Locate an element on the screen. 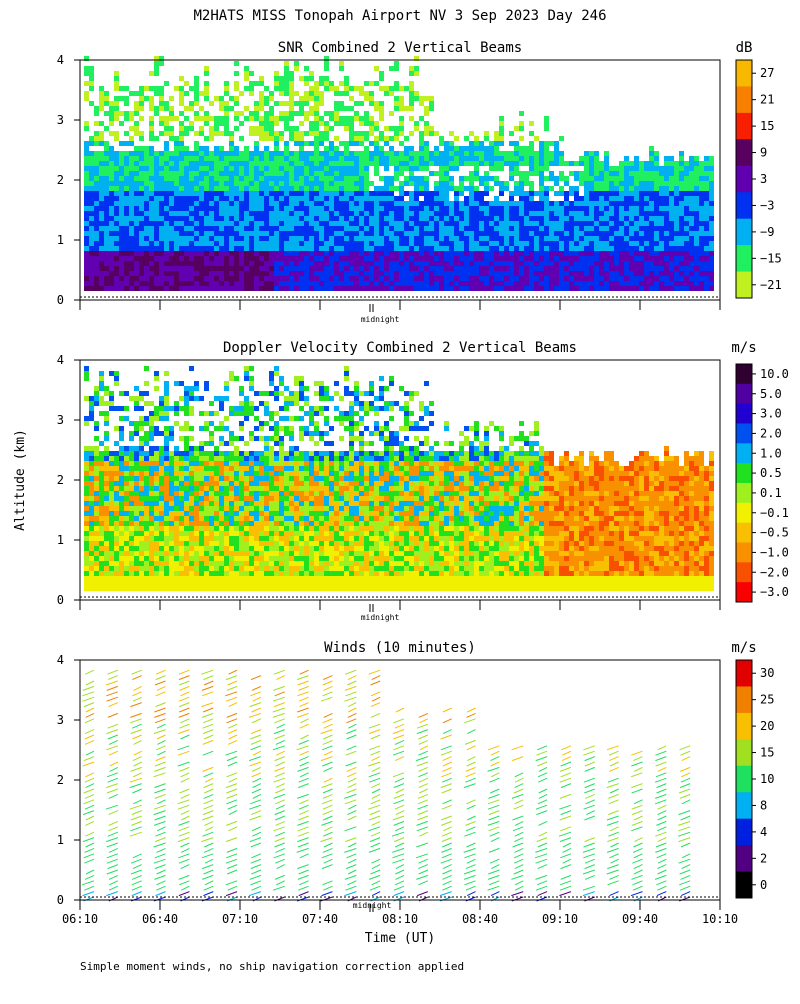 This screenshot has width=800, height=1004. colorbar-swatch is located at coordinates (744, 152).